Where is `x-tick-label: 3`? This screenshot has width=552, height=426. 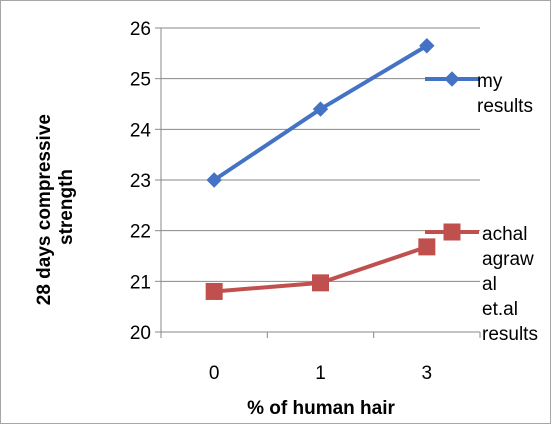 x-tick-label: 3 is located at coordinates (427, 373).